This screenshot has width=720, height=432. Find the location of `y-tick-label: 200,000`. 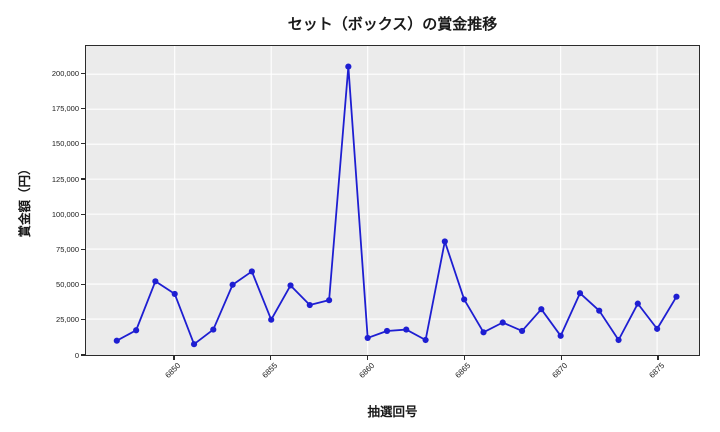

y-tick-label: 200,000 is located at coordinates (65, 73).